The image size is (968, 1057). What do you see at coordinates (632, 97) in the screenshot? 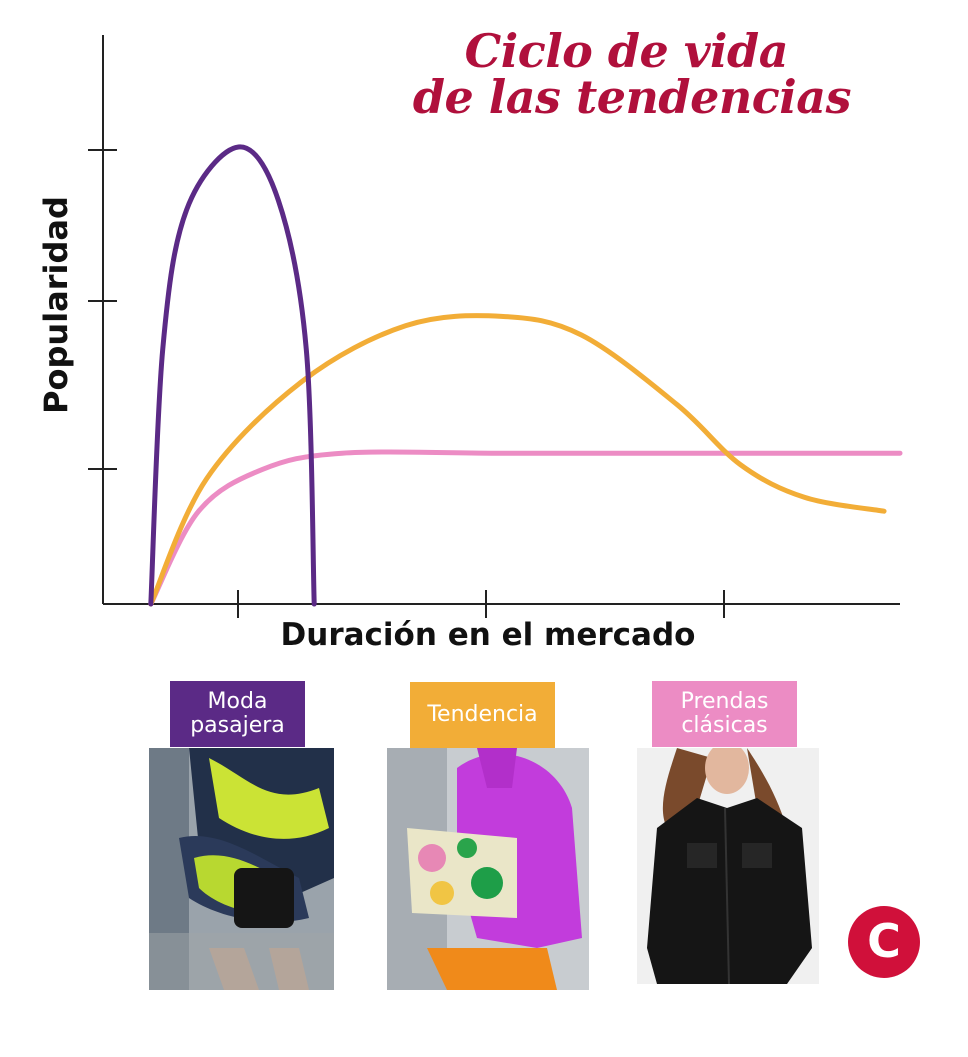
I see `title-line-2: de las tendencias` at bounding box center [632, 97].